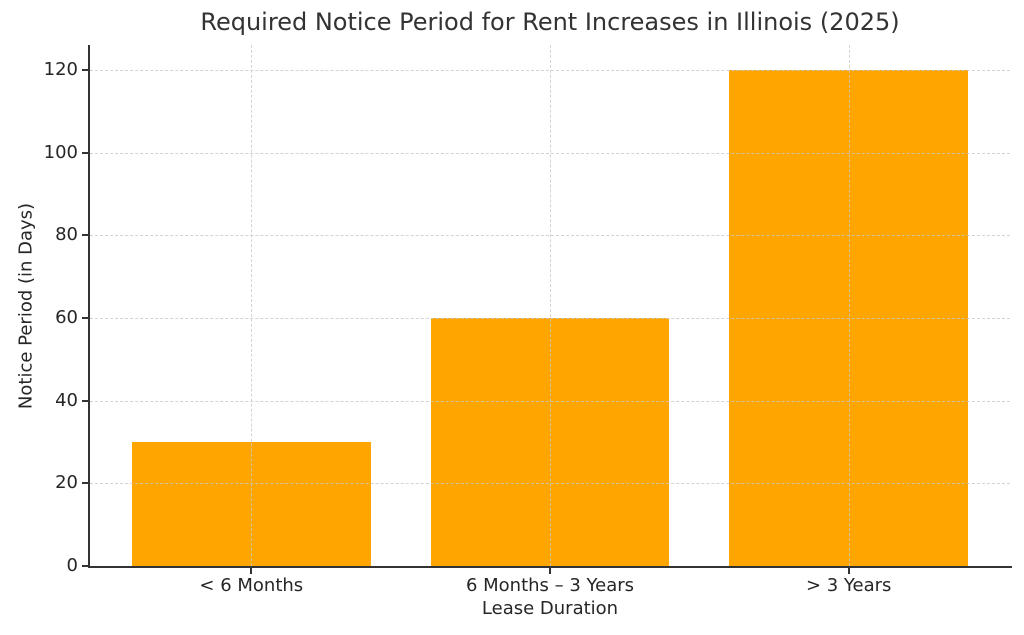  What do you see at coordinates (550, 567) in the screenshot?
I see `x-axis-spine` at bounding box center [550, 567].